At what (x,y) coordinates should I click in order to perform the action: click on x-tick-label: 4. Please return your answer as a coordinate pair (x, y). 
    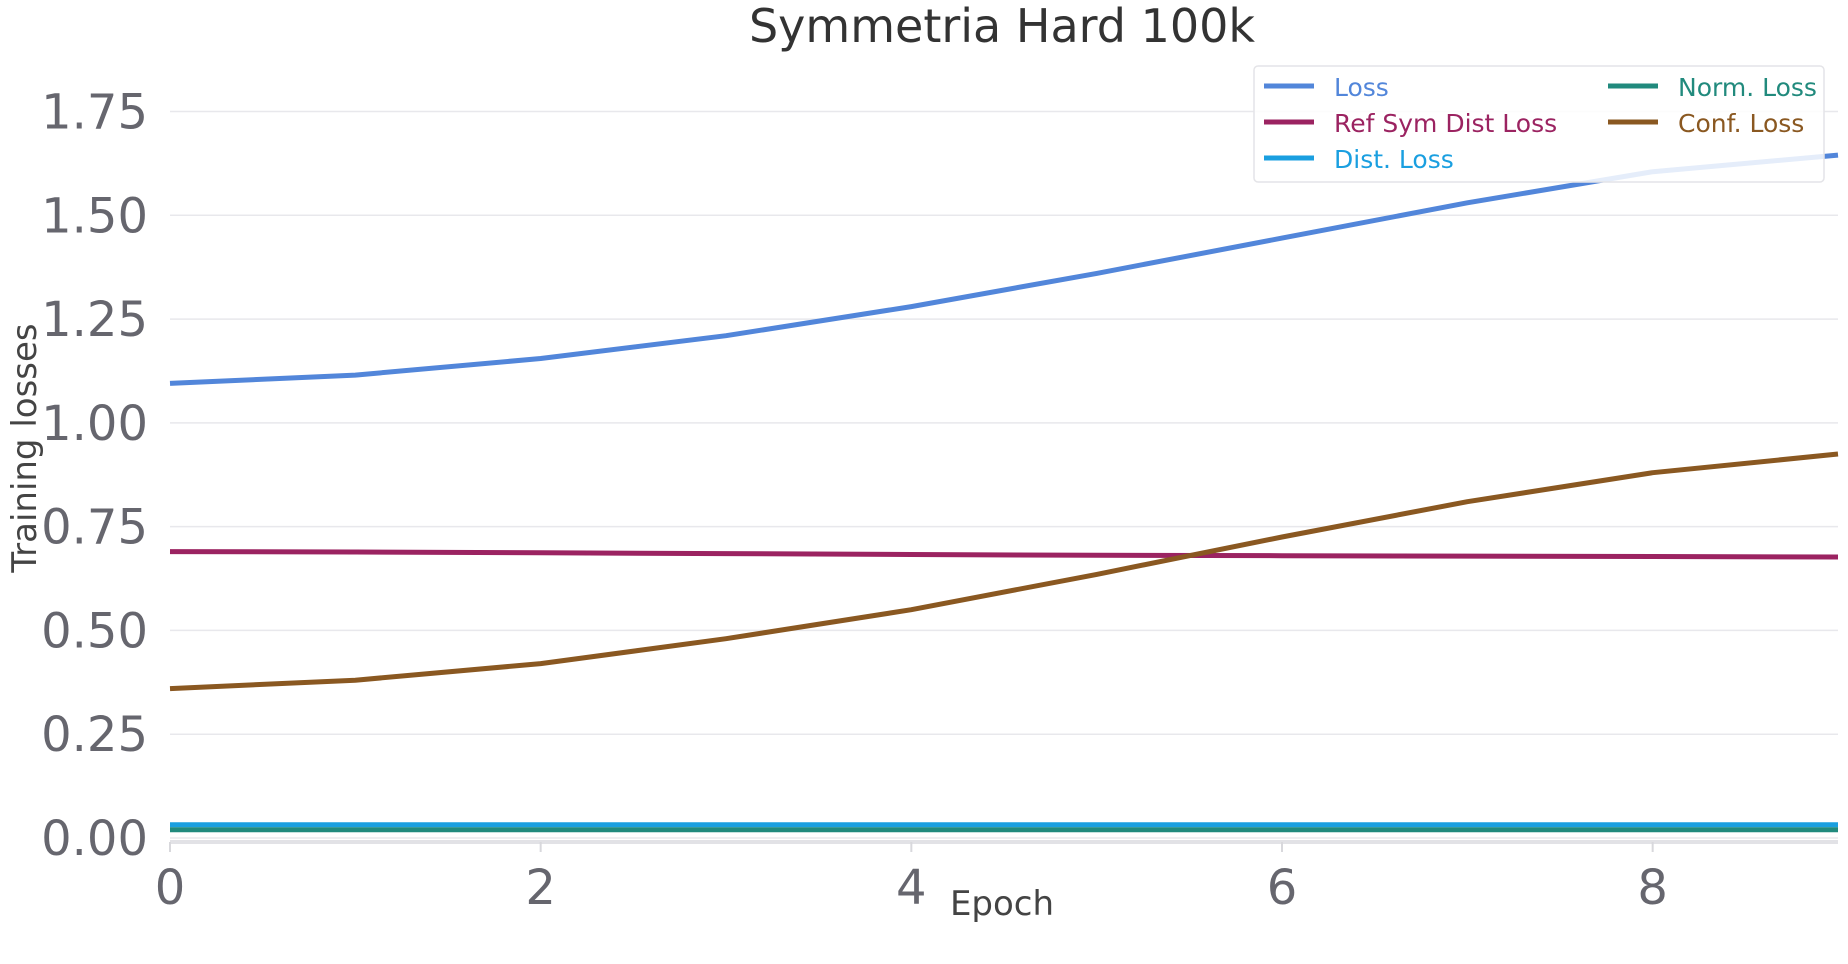
    Looking at the image, I should click on (911, 888).